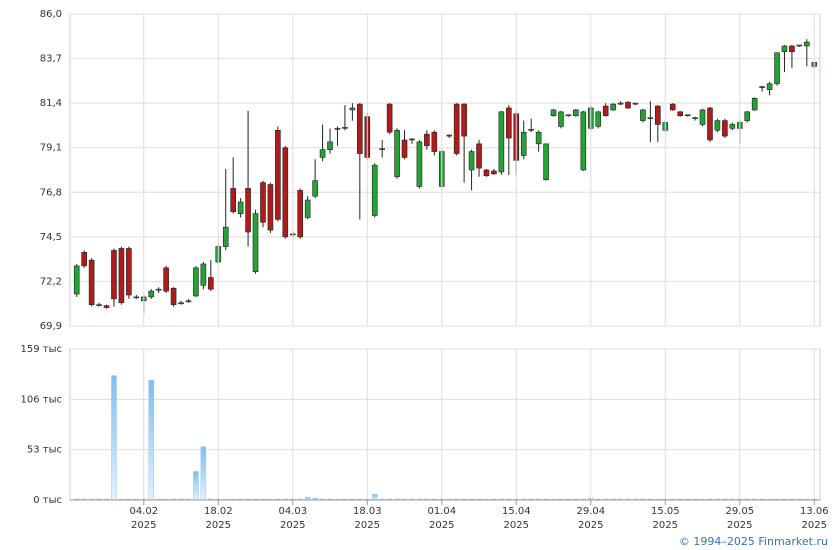  I want to click on x-tick-label: 13.06, so click(814, 511).